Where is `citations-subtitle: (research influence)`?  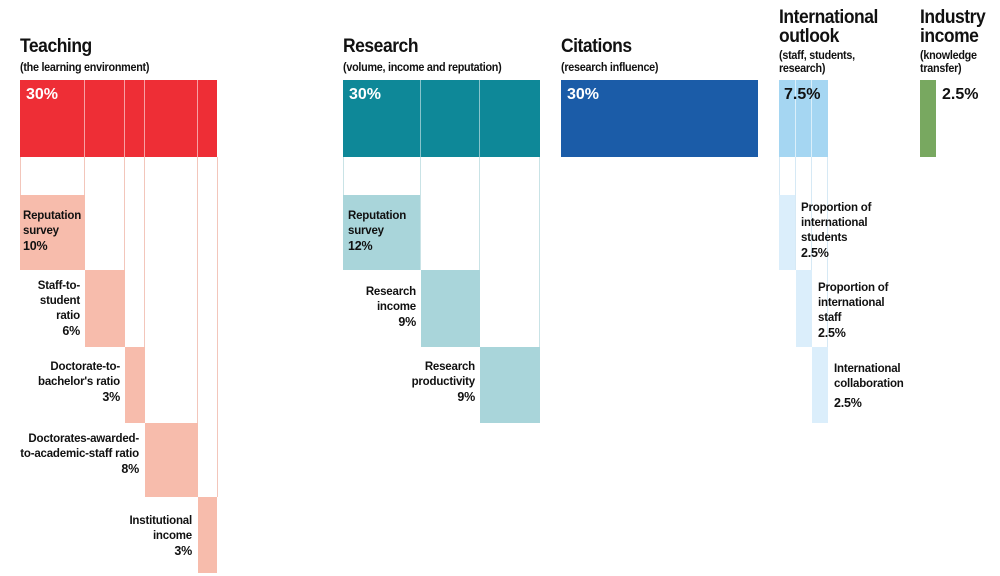 citations-subtitle: (research influence) is located at coordinates (610, 67).